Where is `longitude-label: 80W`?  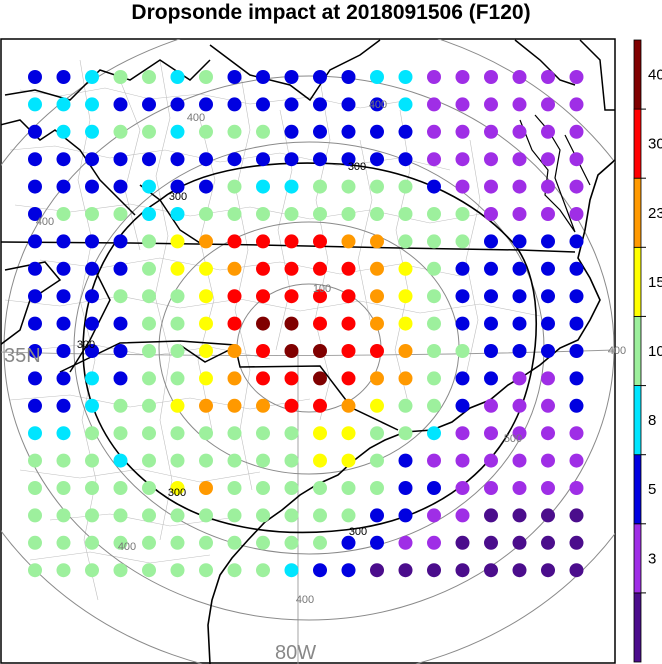 longitude-label: 80W is located at coordinates (295, 653).